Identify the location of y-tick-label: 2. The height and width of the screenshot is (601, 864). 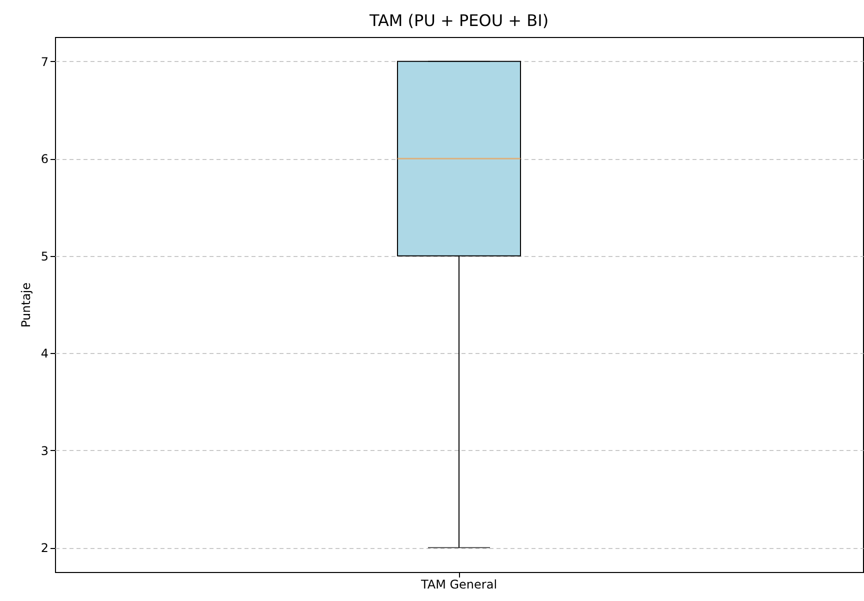
(44, 548).